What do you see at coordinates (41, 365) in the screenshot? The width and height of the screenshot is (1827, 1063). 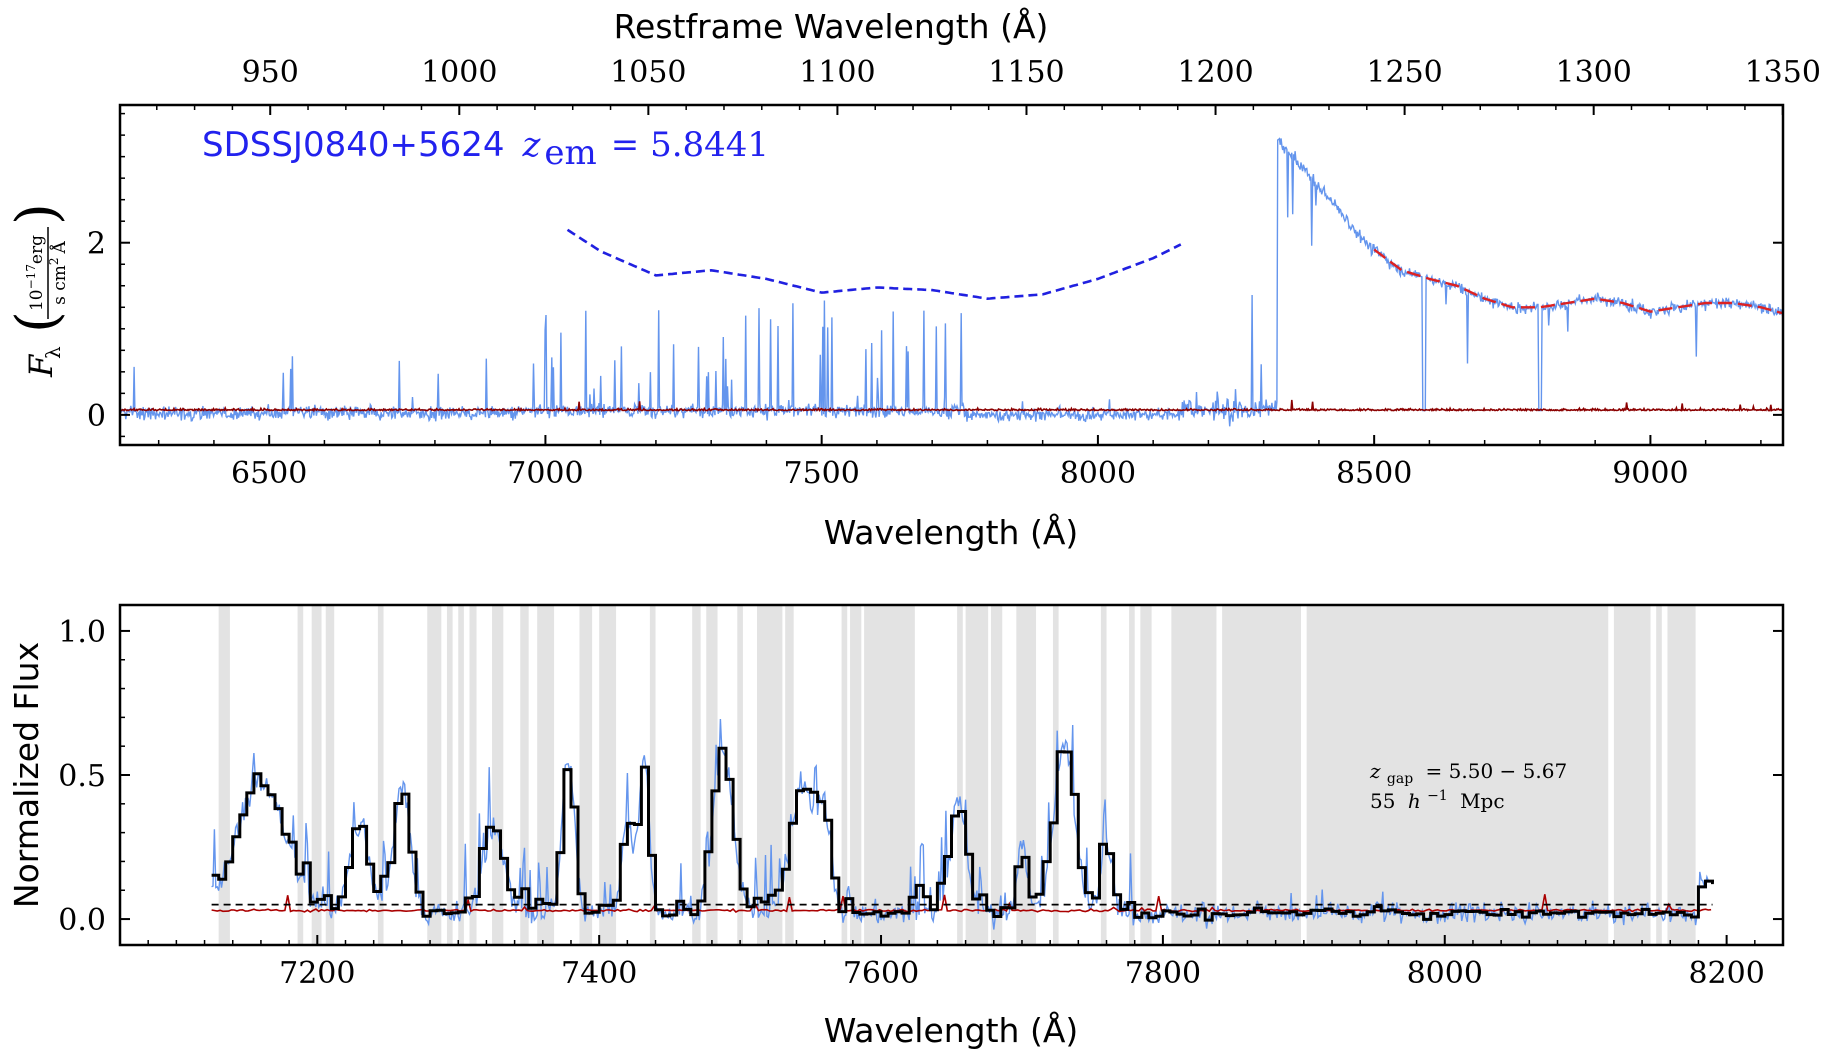 I see `ylabel-symbol: F` at bounding box center [41, 365].